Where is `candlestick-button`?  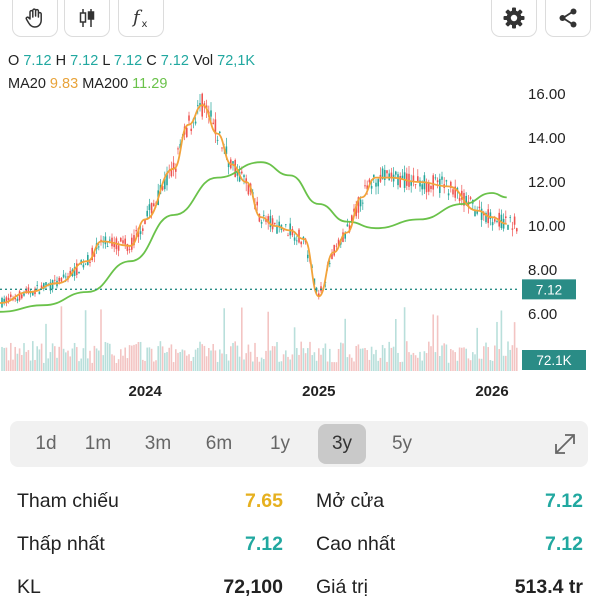 candlestick-button is located at coordinates (87, 18).